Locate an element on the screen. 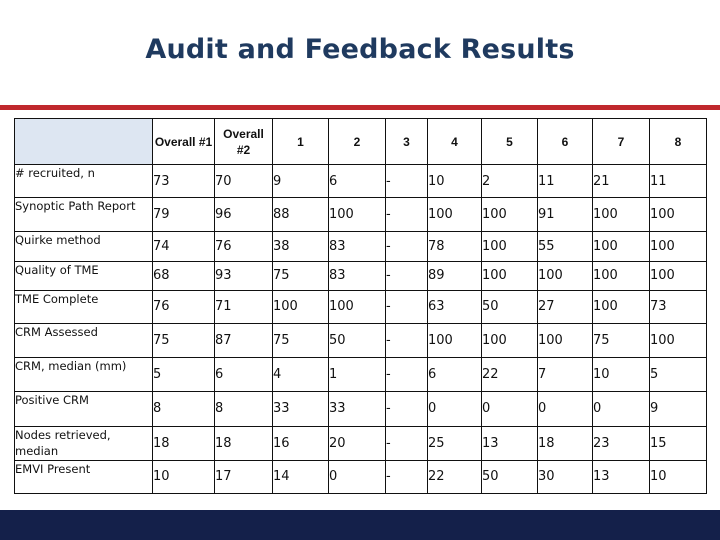 This screenshot has height=540, width=720. table-cell: 18 is located at coordinates (183, 443).